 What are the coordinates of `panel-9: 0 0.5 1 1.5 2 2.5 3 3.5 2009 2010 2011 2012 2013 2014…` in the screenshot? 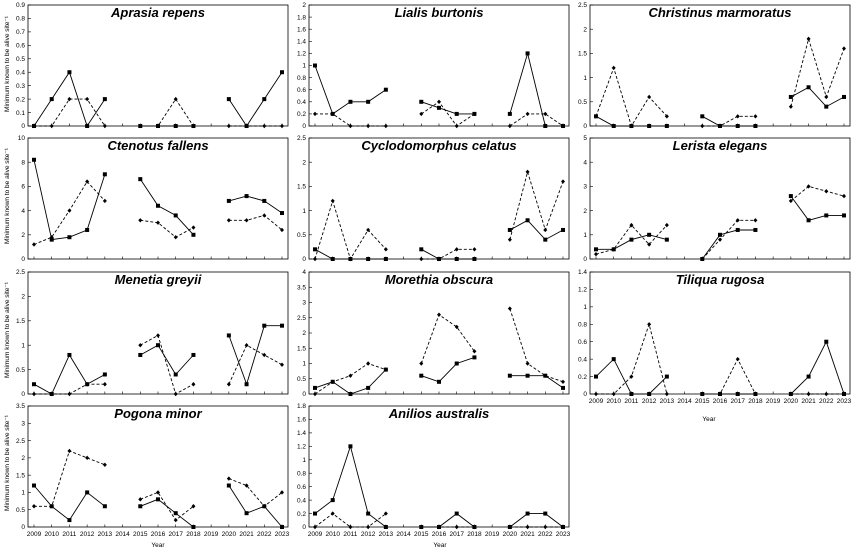 It's located at (153, 470).